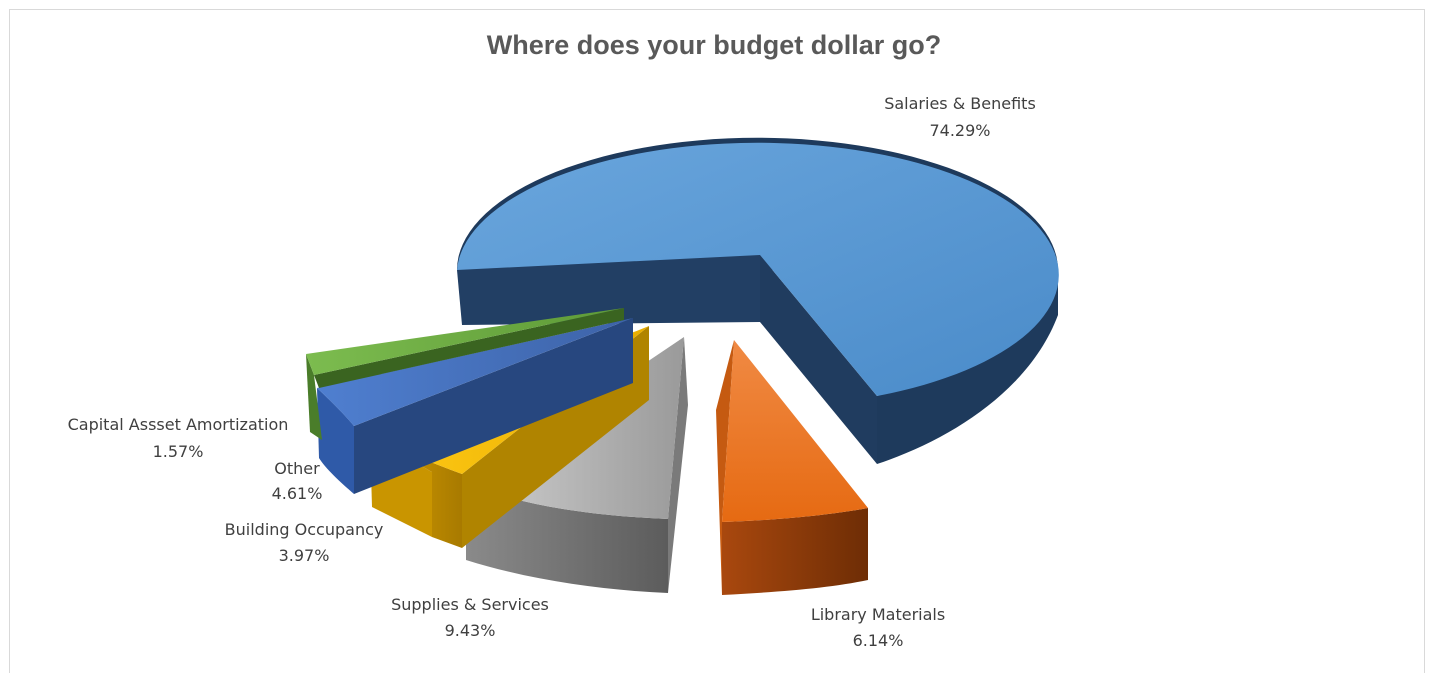 This screenshot has width=1429, height=673. Describe the element at coordinates (960, 103) in the screenshot. I see `data-label-name: Salaries & Benefits` at that location.